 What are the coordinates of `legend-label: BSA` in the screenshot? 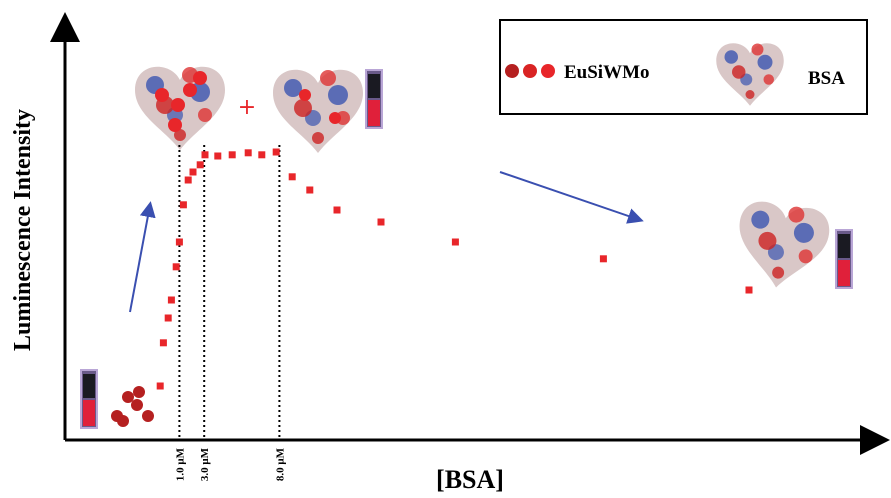 It's located at (826, 78).